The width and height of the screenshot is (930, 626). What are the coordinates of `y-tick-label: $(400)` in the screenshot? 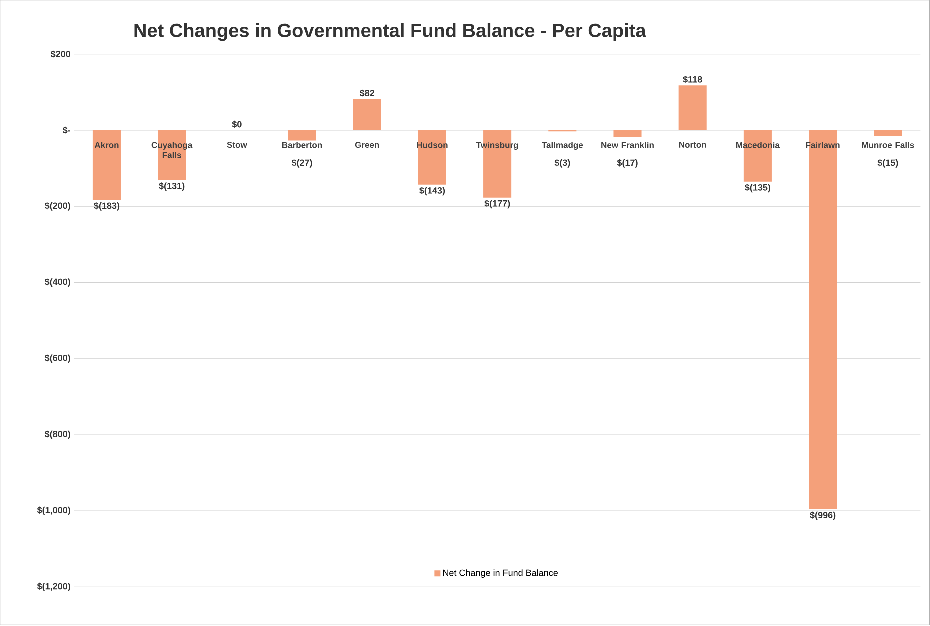 It's located at (57, 283).